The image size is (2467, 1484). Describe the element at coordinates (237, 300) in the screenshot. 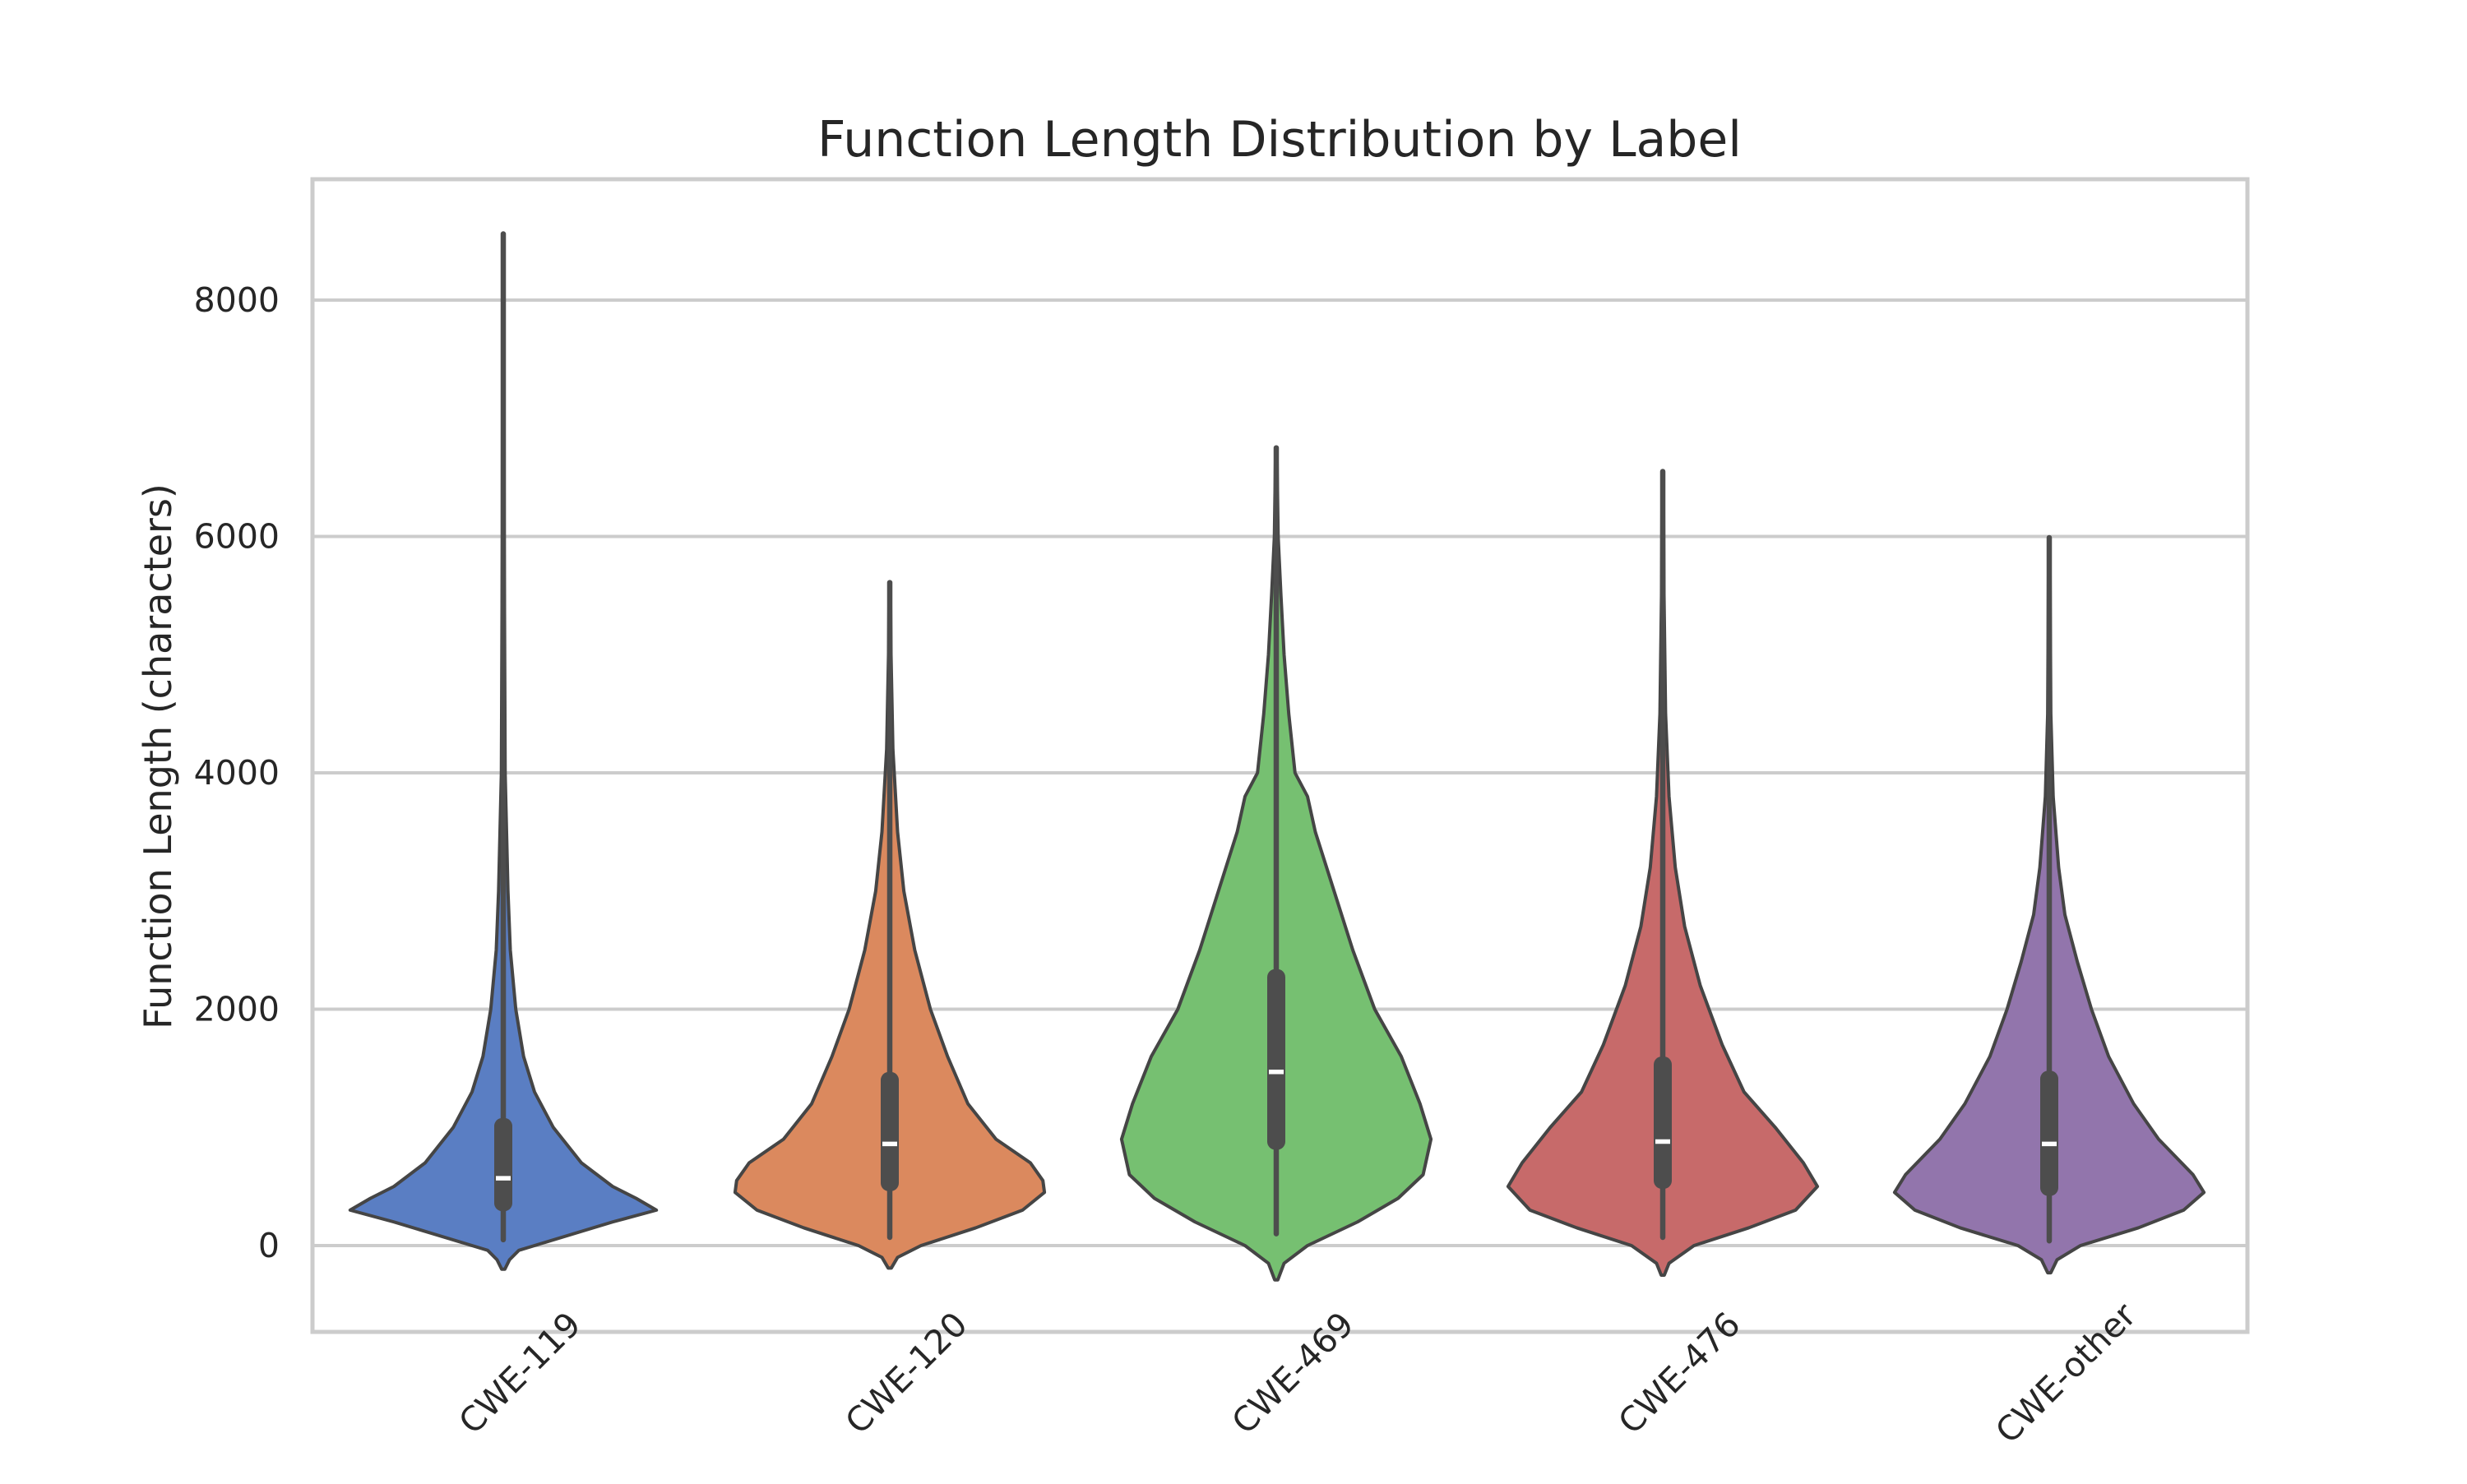

I see `y-tick-label: 8000` at that location.